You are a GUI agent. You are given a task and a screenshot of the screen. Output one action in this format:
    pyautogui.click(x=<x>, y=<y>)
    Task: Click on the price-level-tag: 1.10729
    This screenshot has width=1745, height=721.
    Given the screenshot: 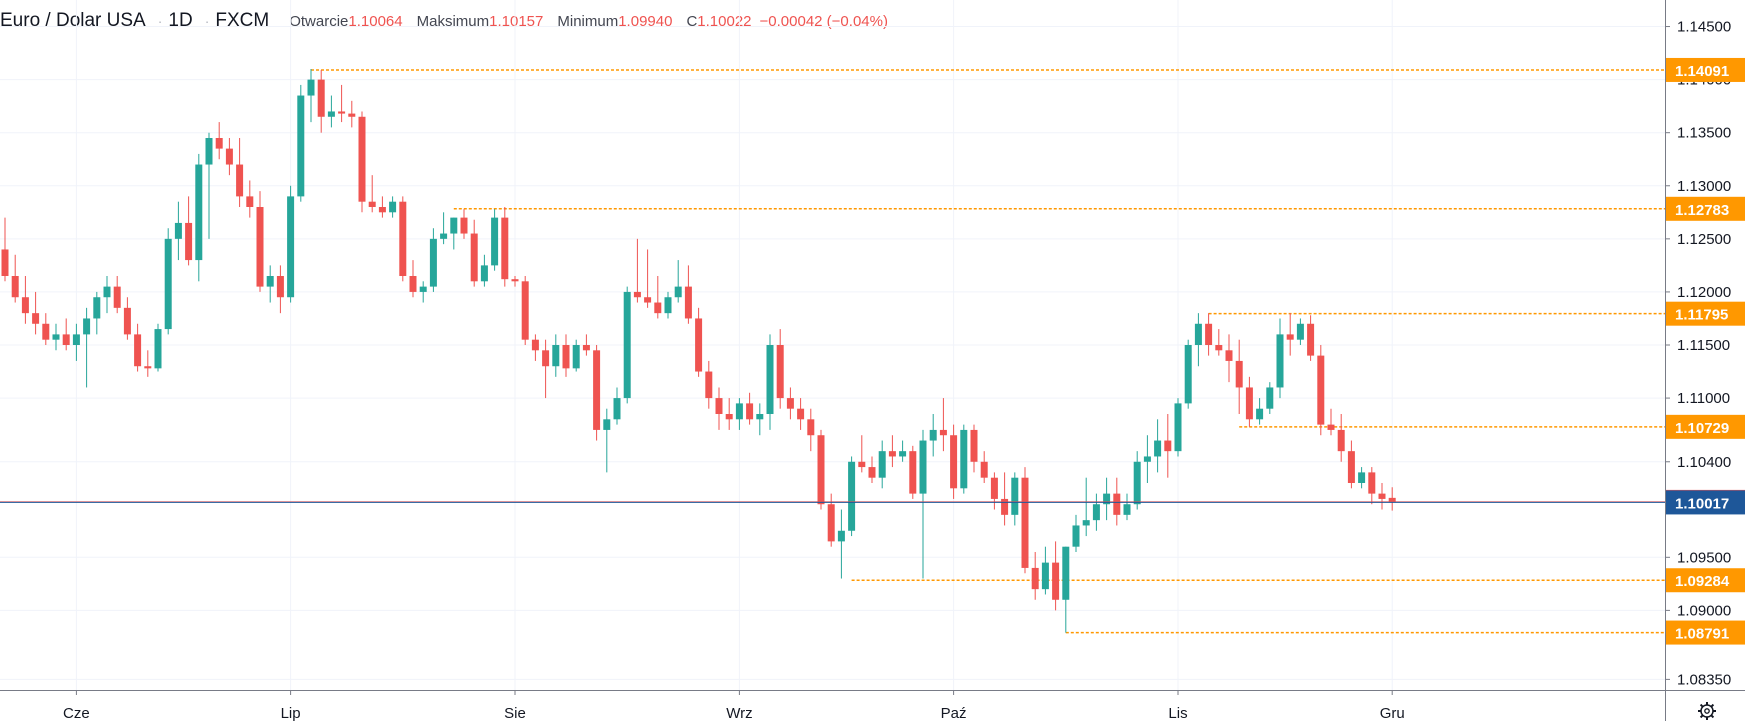 What is the action you would take?
    pyautogui.click(x=1705, y=426)
    